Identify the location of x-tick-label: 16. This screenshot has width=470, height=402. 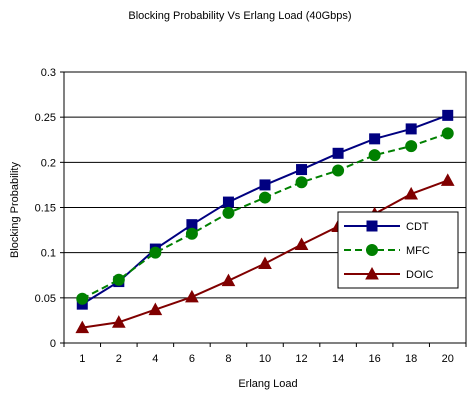
(375, 359).